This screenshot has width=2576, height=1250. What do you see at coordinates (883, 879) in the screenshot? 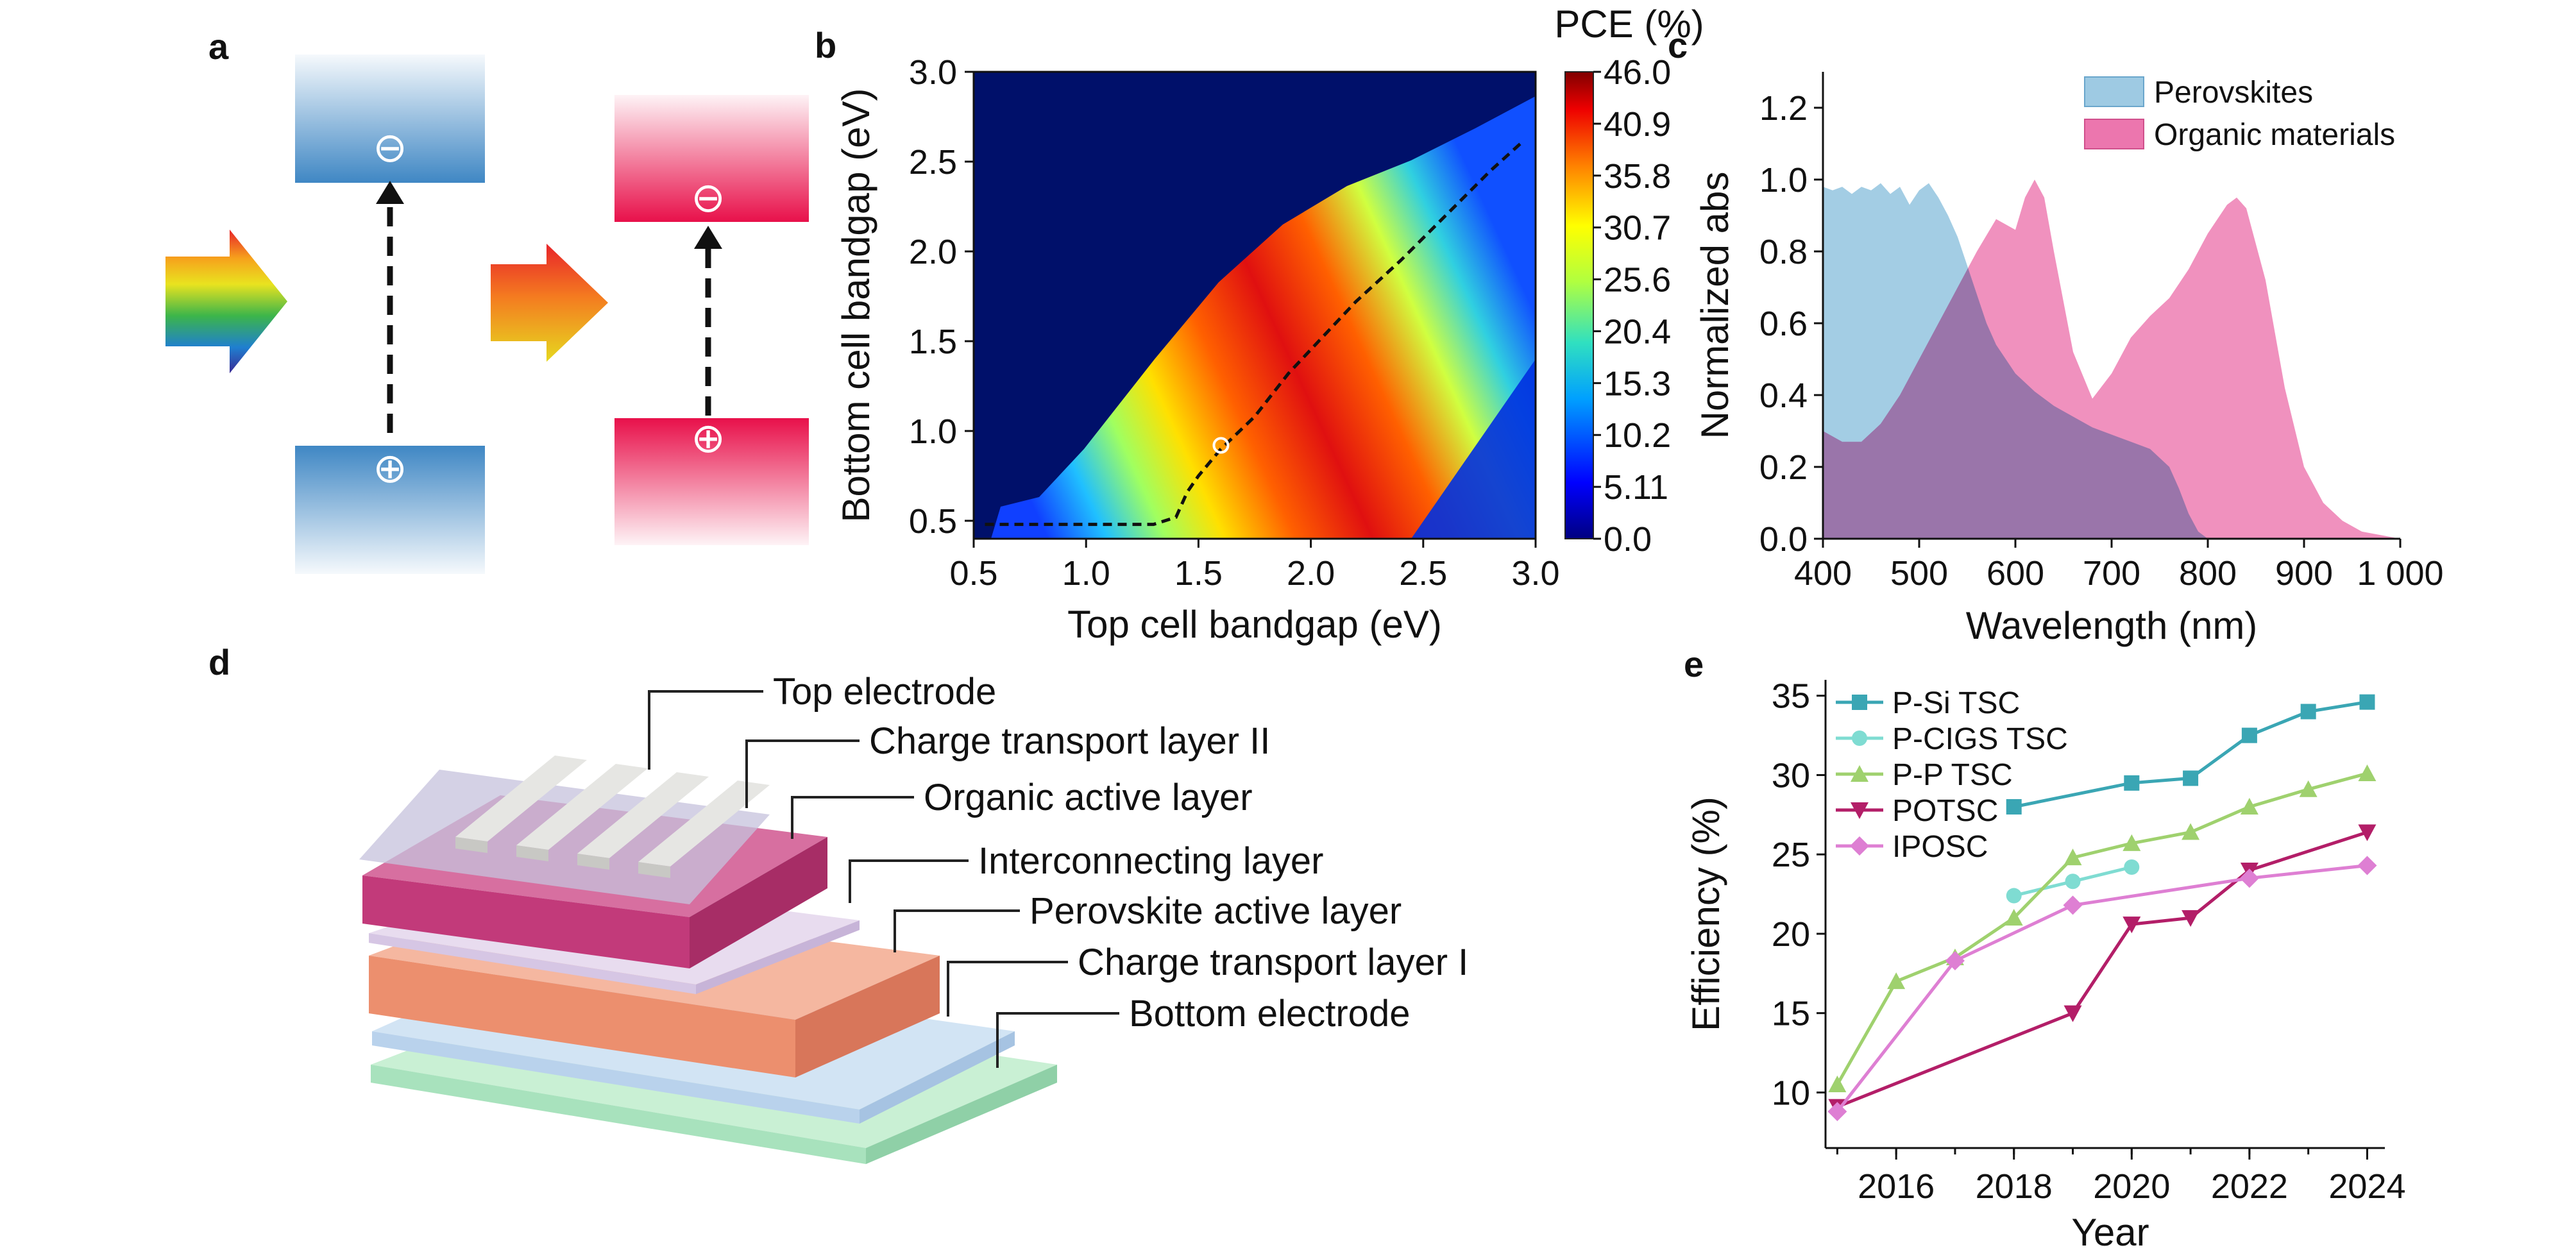
I see `callout-lines` at bounding box center [883, 879].